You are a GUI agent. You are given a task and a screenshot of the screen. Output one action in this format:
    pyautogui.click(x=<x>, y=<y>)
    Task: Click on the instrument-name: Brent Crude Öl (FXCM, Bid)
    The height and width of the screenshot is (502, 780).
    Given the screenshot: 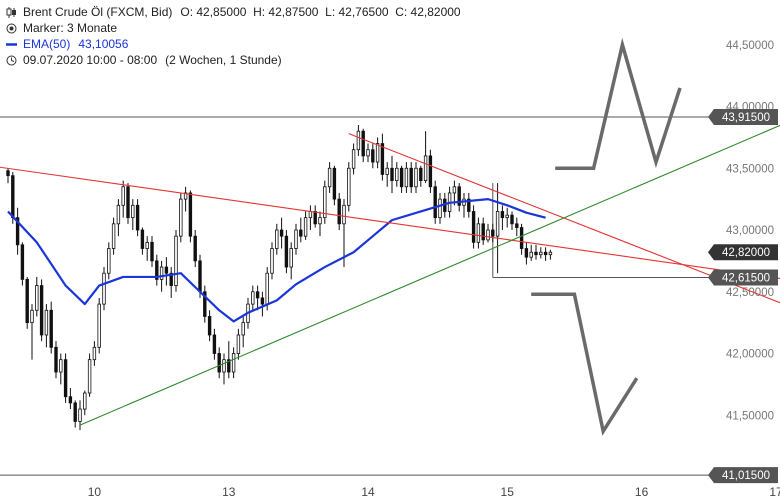 What is the action you would take?
    pyautogui.click(x=98, y=12)
    